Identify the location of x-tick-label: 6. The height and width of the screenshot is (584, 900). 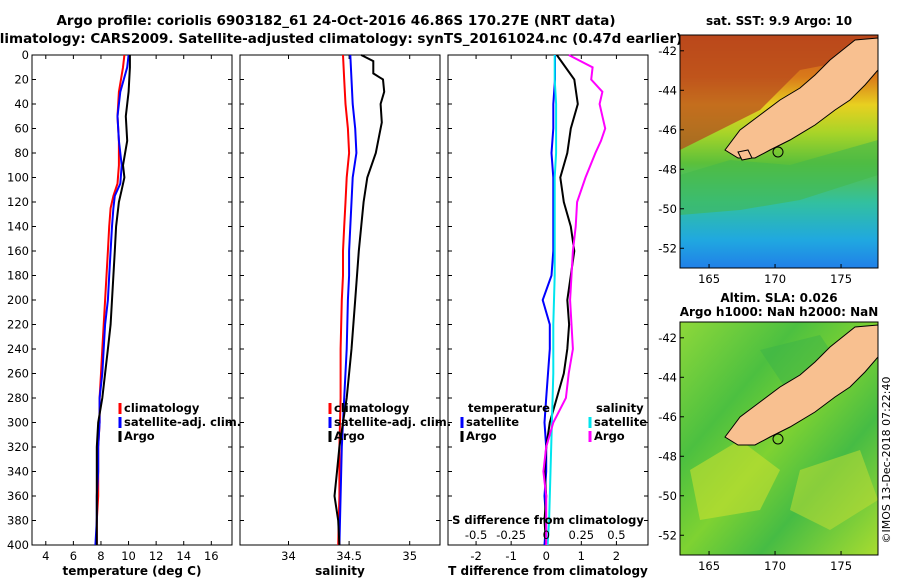
(73, 556).